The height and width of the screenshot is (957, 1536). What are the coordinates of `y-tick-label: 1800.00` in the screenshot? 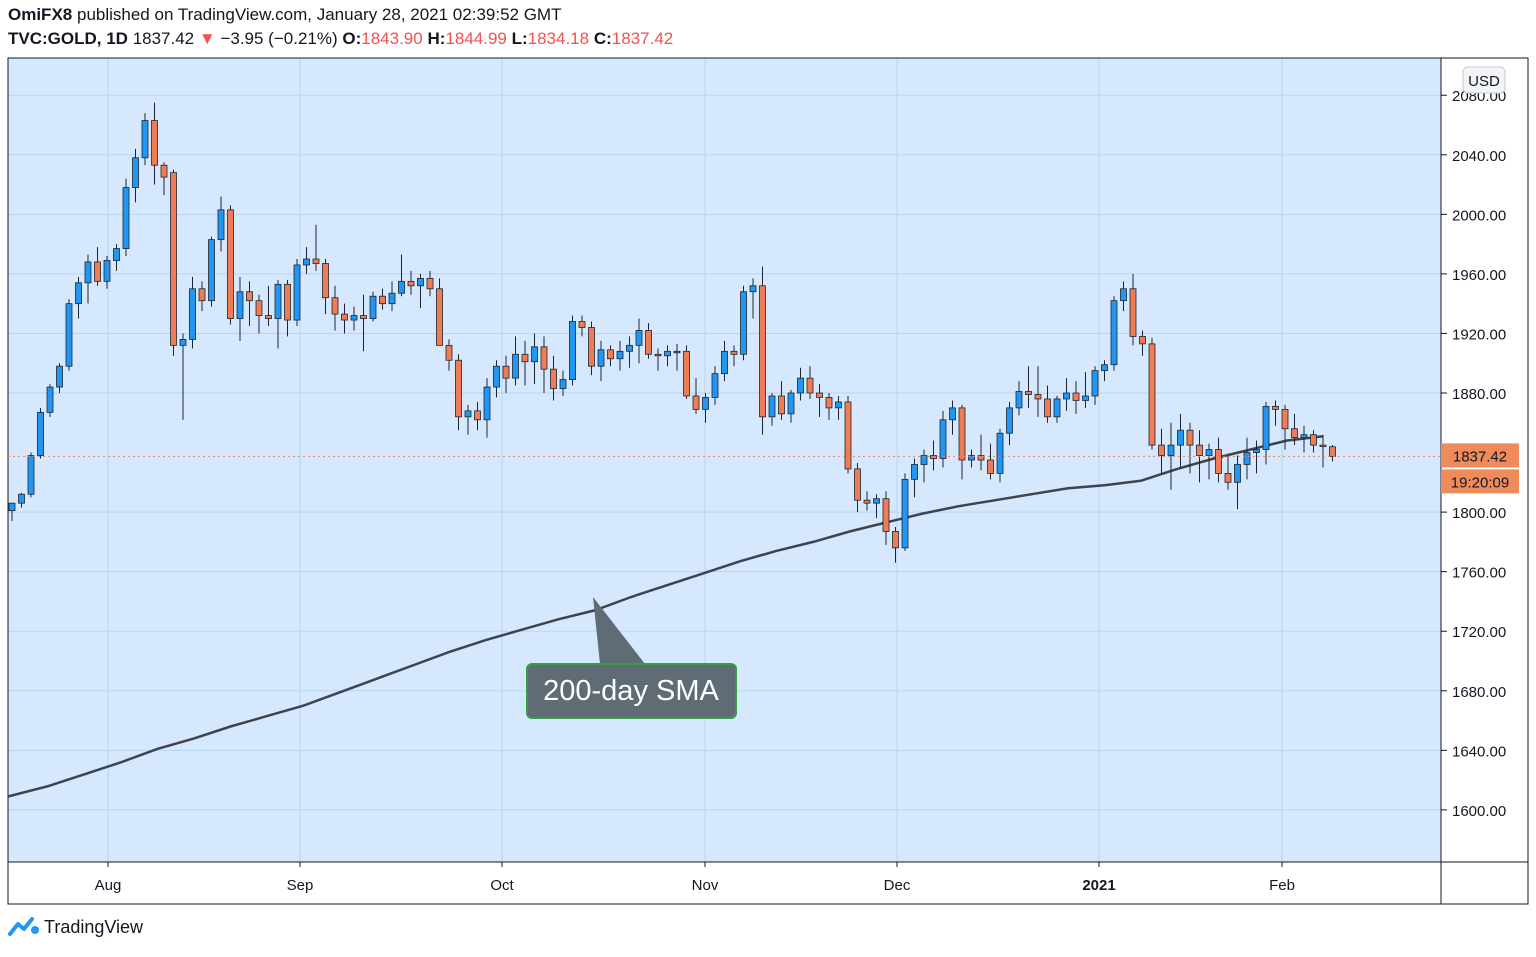 It's located at (1479, 513).